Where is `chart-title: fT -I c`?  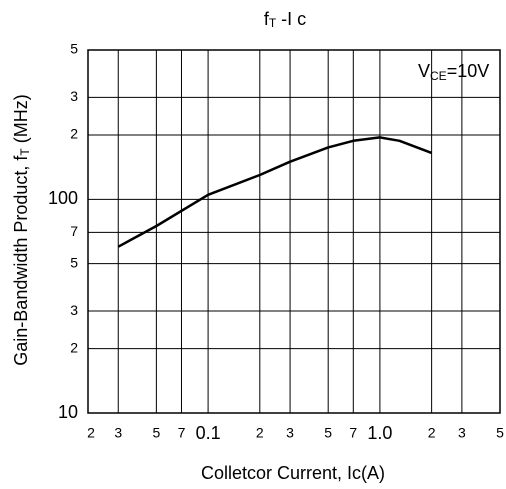 chart-title: fT -I c is located at coordinates (285, 19).